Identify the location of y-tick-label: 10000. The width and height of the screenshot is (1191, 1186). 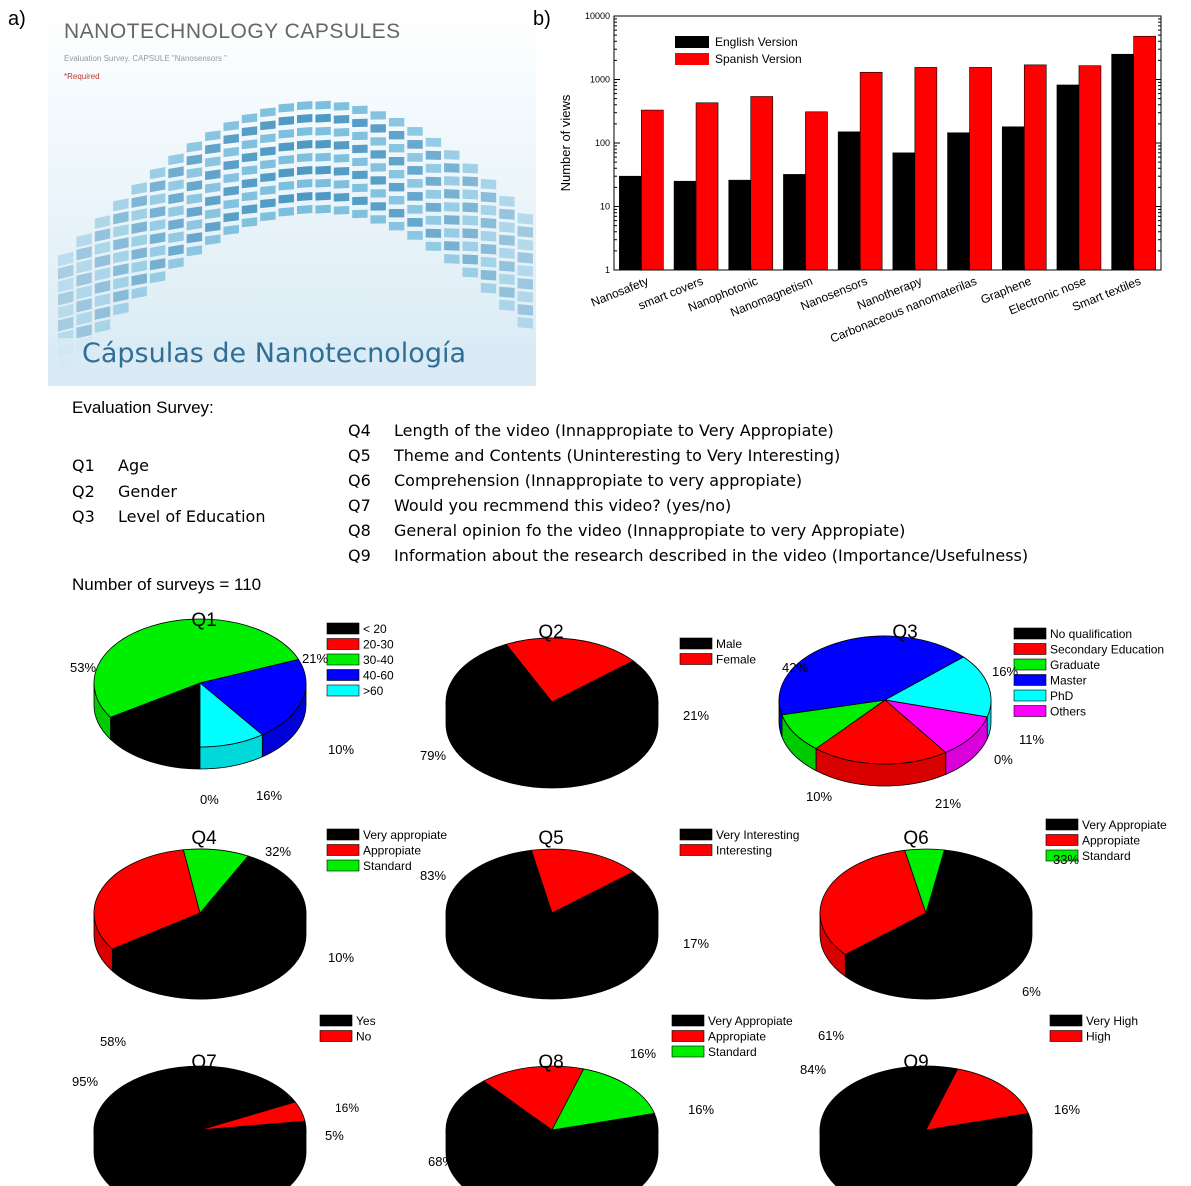
(597, 16).